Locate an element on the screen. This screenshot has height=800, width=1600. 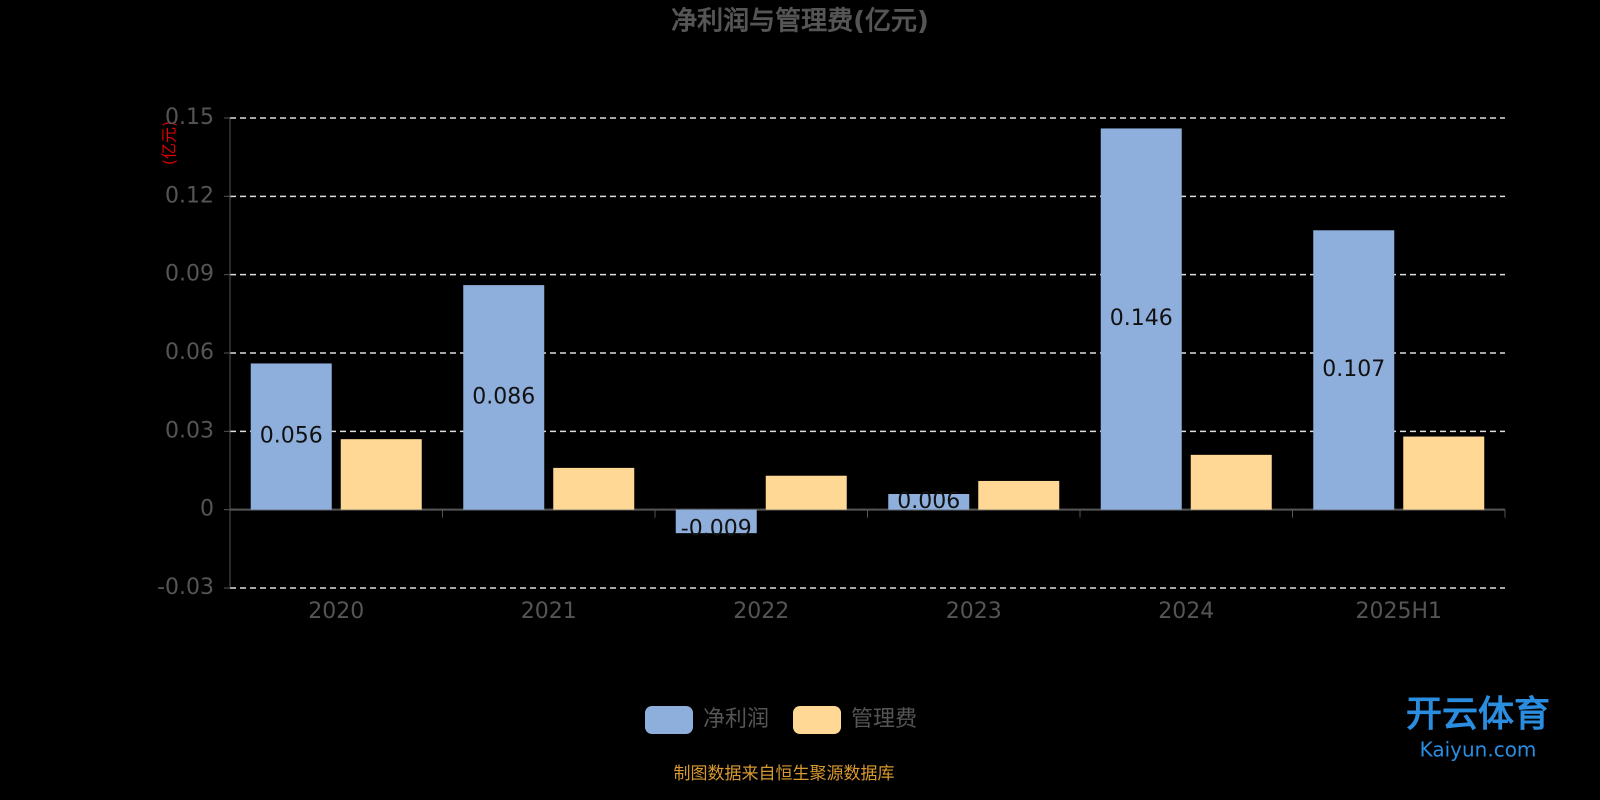
data-label: 0.006 is located at coordinates (928, 501).